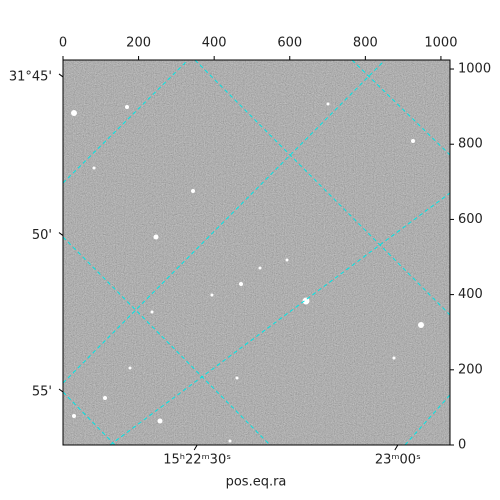  Describe the element at coordinates (214, 43) in the screenshot. I see `top-tick-label: 400` at that location.